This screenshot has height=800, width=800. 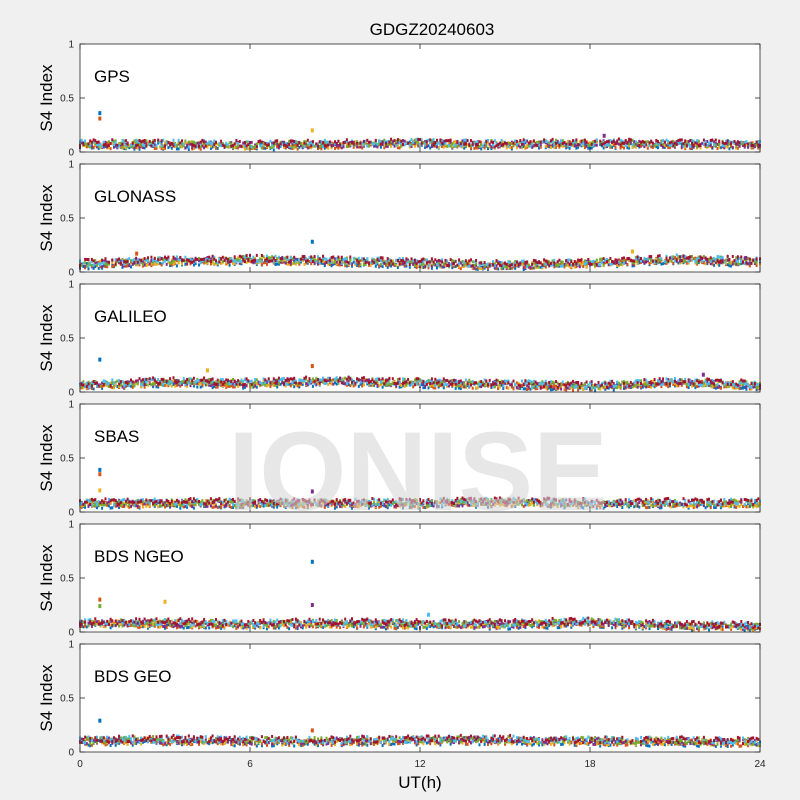 I want to click on peak-point, so click(x=632, y=251).